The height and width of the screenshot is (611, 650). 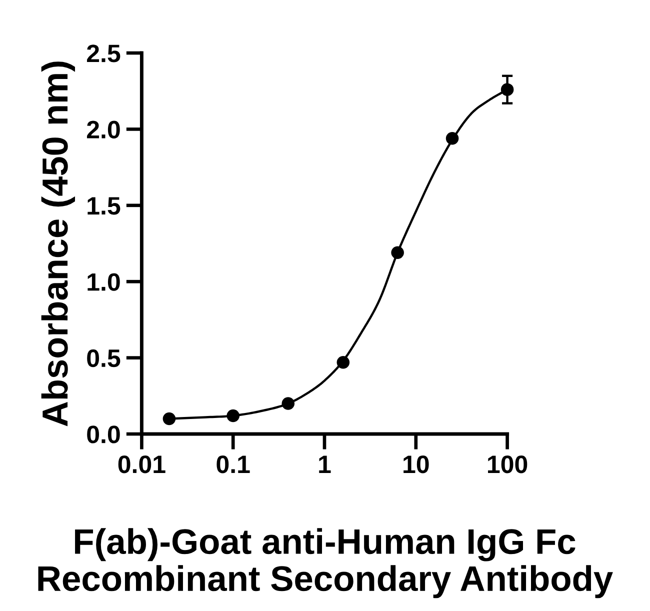 I want to click on x-tick-label: 10, so click(x=416, y=464).